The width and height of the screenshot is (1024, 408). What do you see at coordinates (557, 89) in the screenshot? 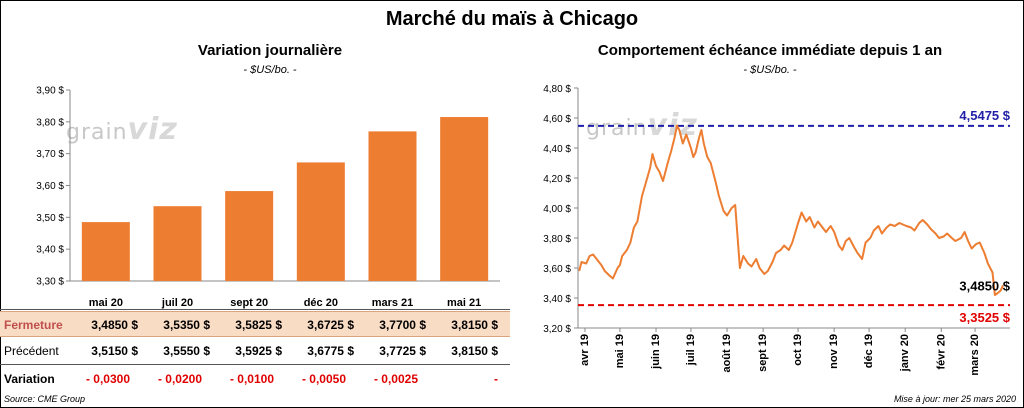
I see `y-tick-label: 4,80 $` at bounding box center [557, 89].